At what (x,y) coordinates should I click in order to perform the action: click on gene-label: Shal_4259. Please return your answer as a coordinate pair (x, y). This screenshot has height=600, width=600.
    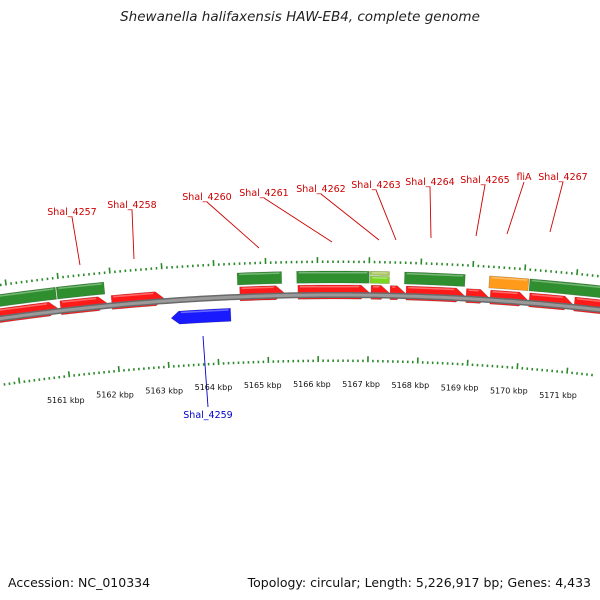
    Looking at the image, I should click on (207, 415).